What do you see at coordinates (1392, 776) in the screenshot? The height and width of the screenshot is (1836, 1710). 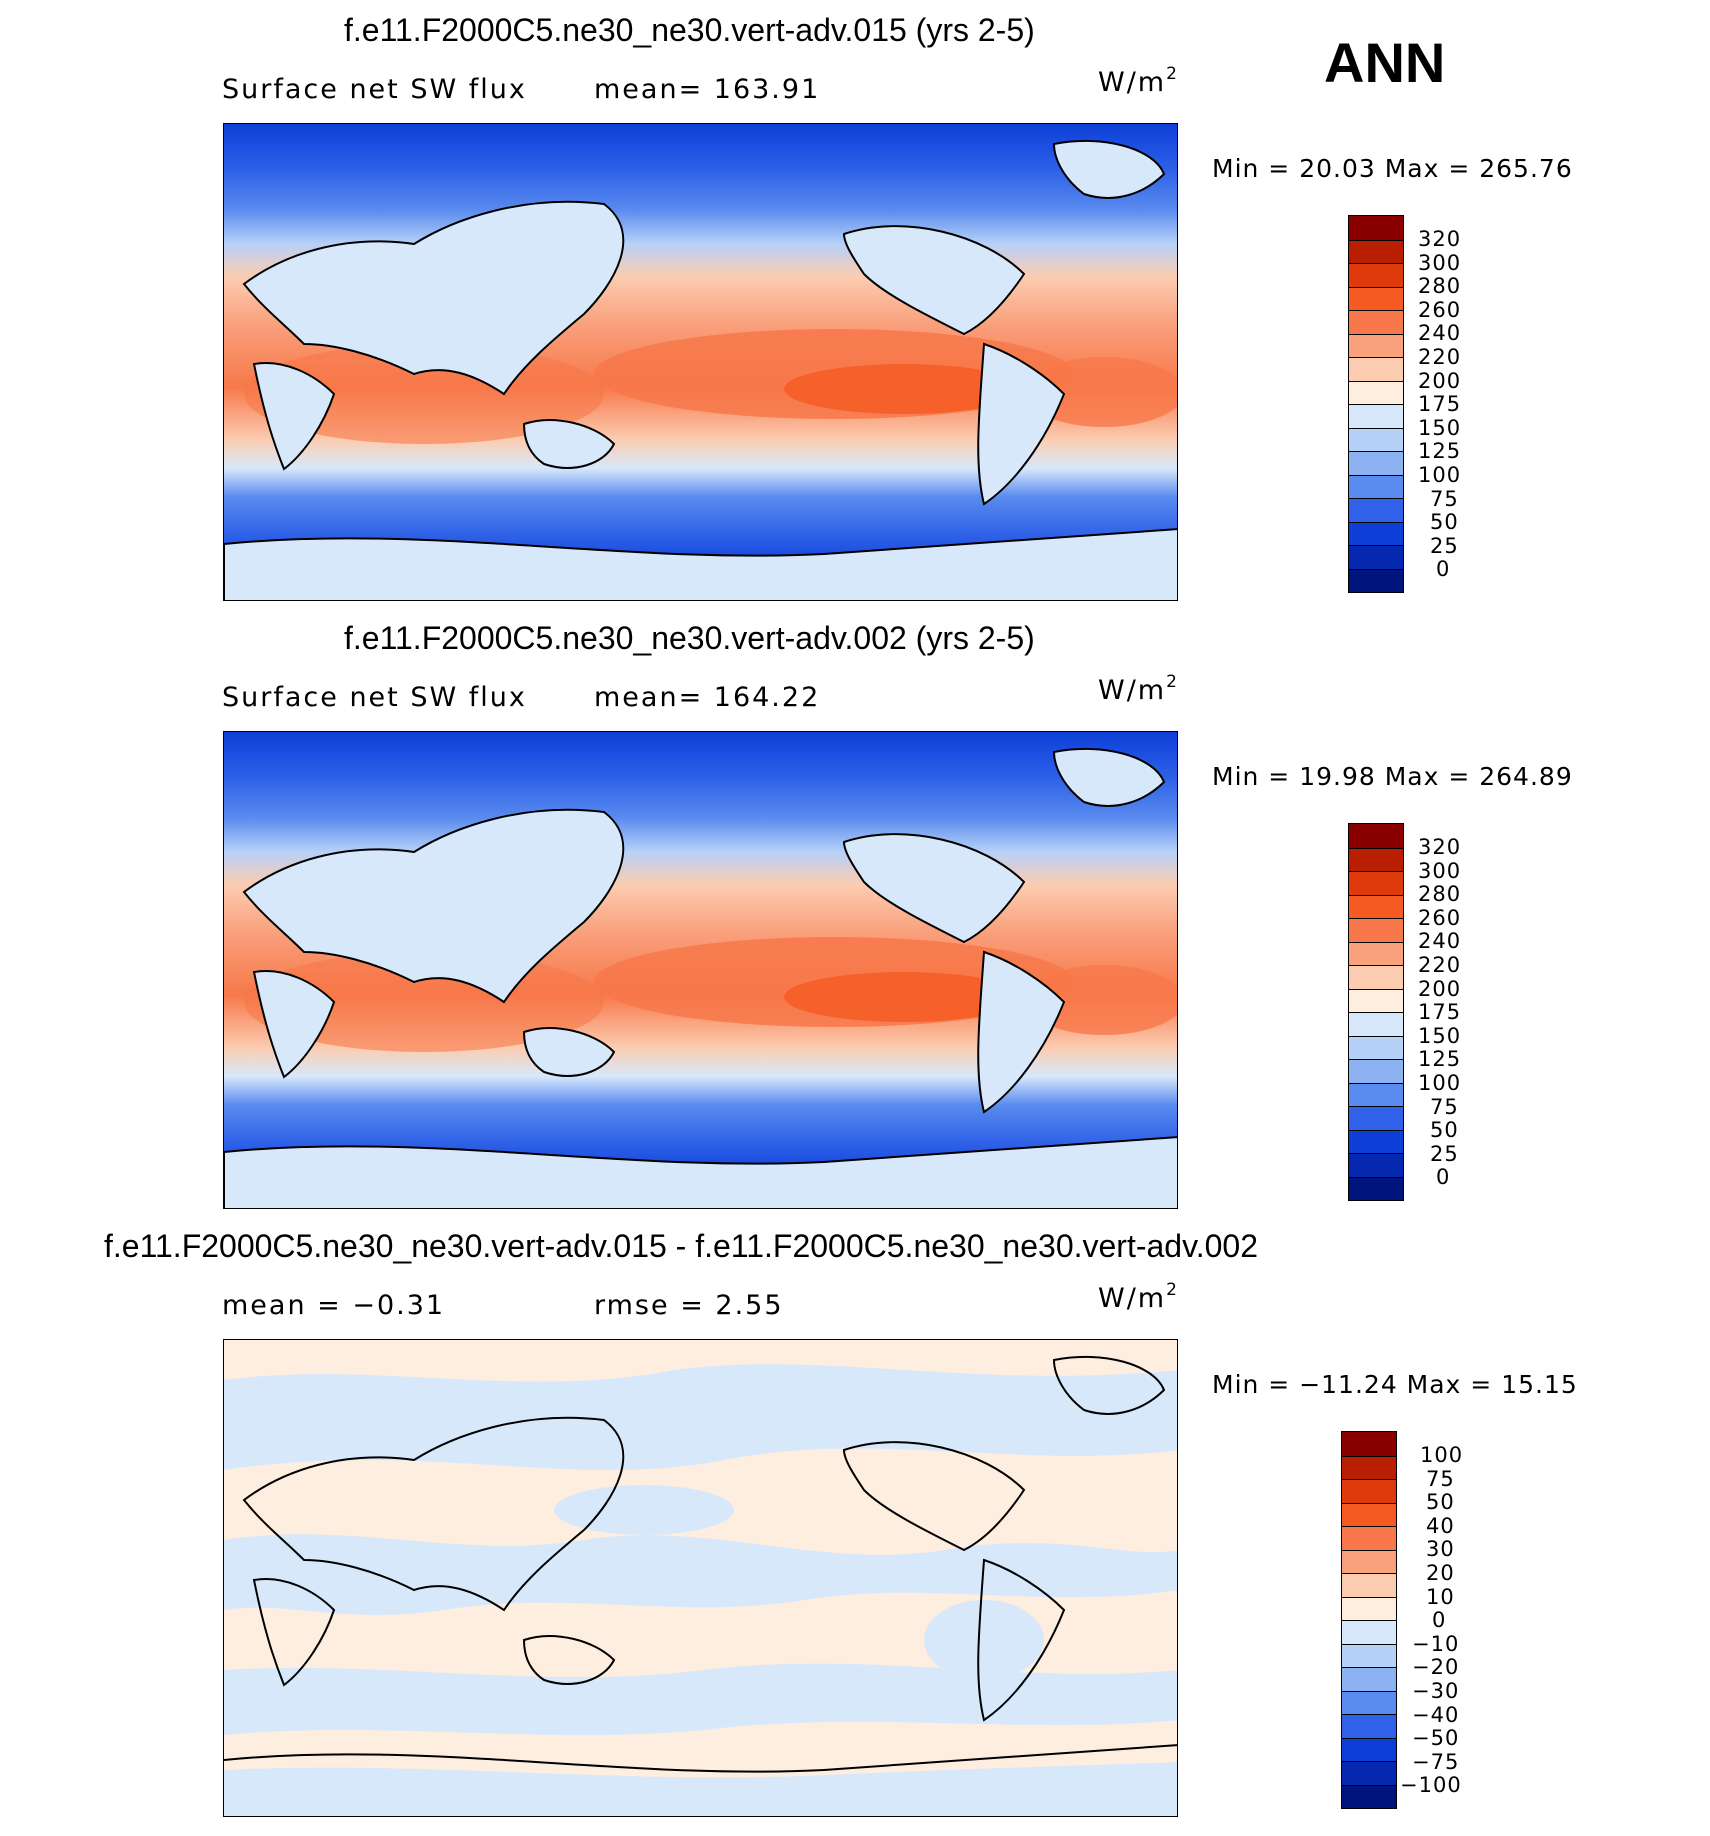 I see `min-max-label: Min = 19.98 Max = 264.89` at bounding box center [1392, 776].